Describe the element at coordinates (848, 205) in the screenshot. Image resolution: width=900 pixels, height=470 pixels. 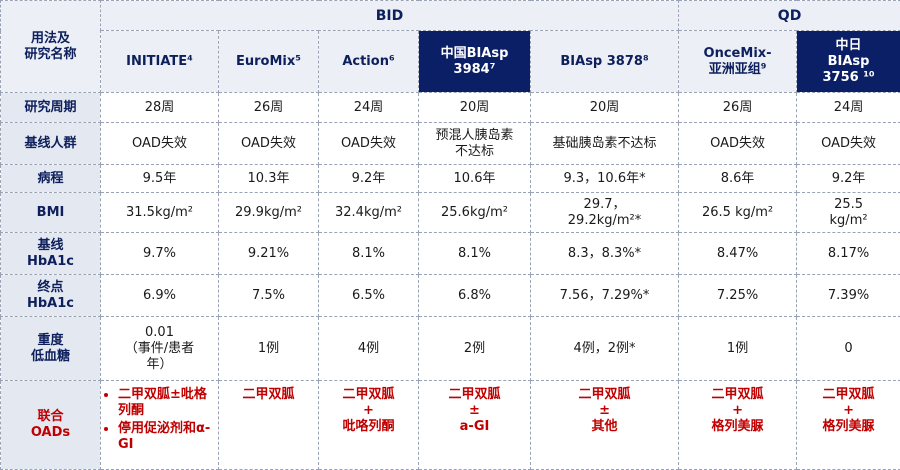
I see `text-line: 25.5` at that location.